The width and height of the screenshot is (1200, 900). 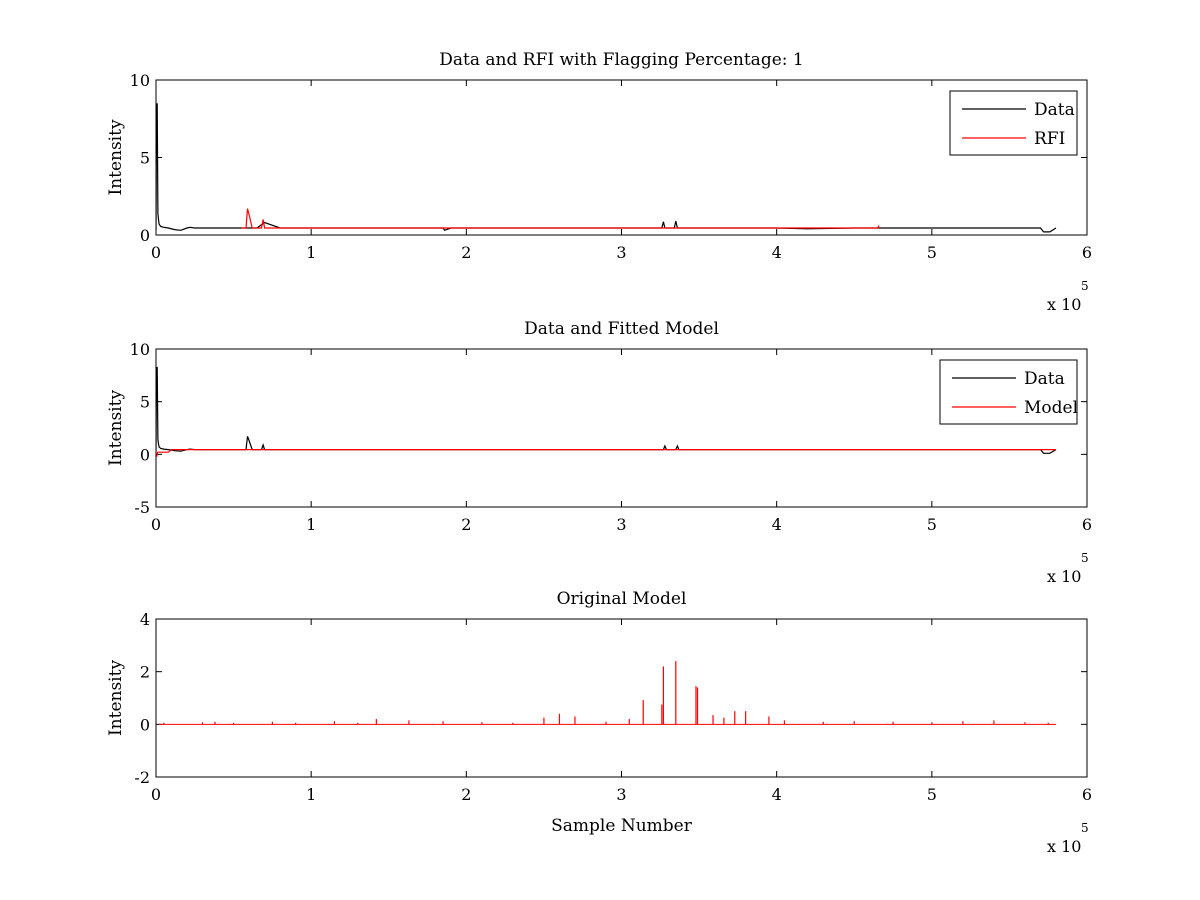 I want to click on series-line-rfi, so click(x=560, y=218).